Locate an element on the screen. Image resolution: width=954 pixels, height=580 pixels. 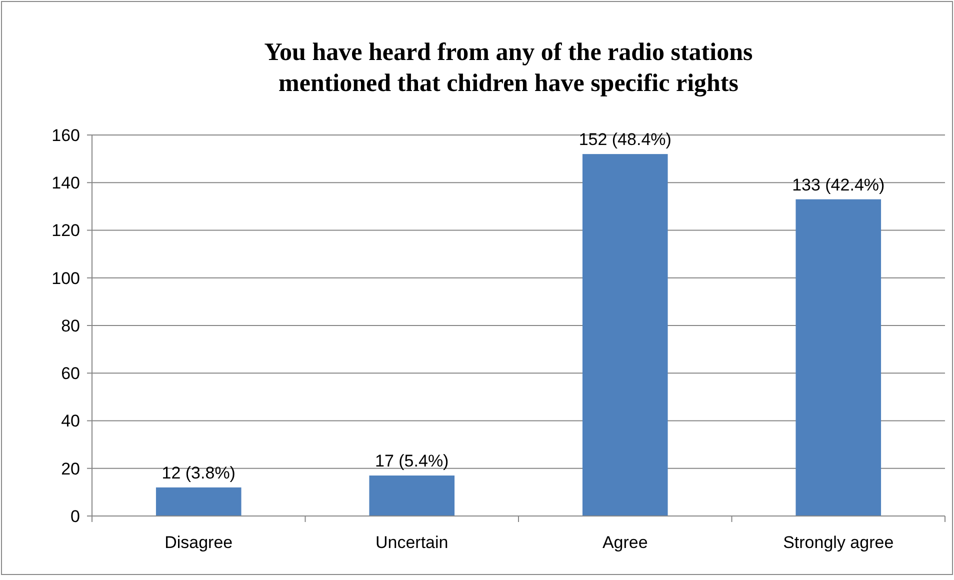
y-tick-label: 100 is located at coordinates (66, 278).